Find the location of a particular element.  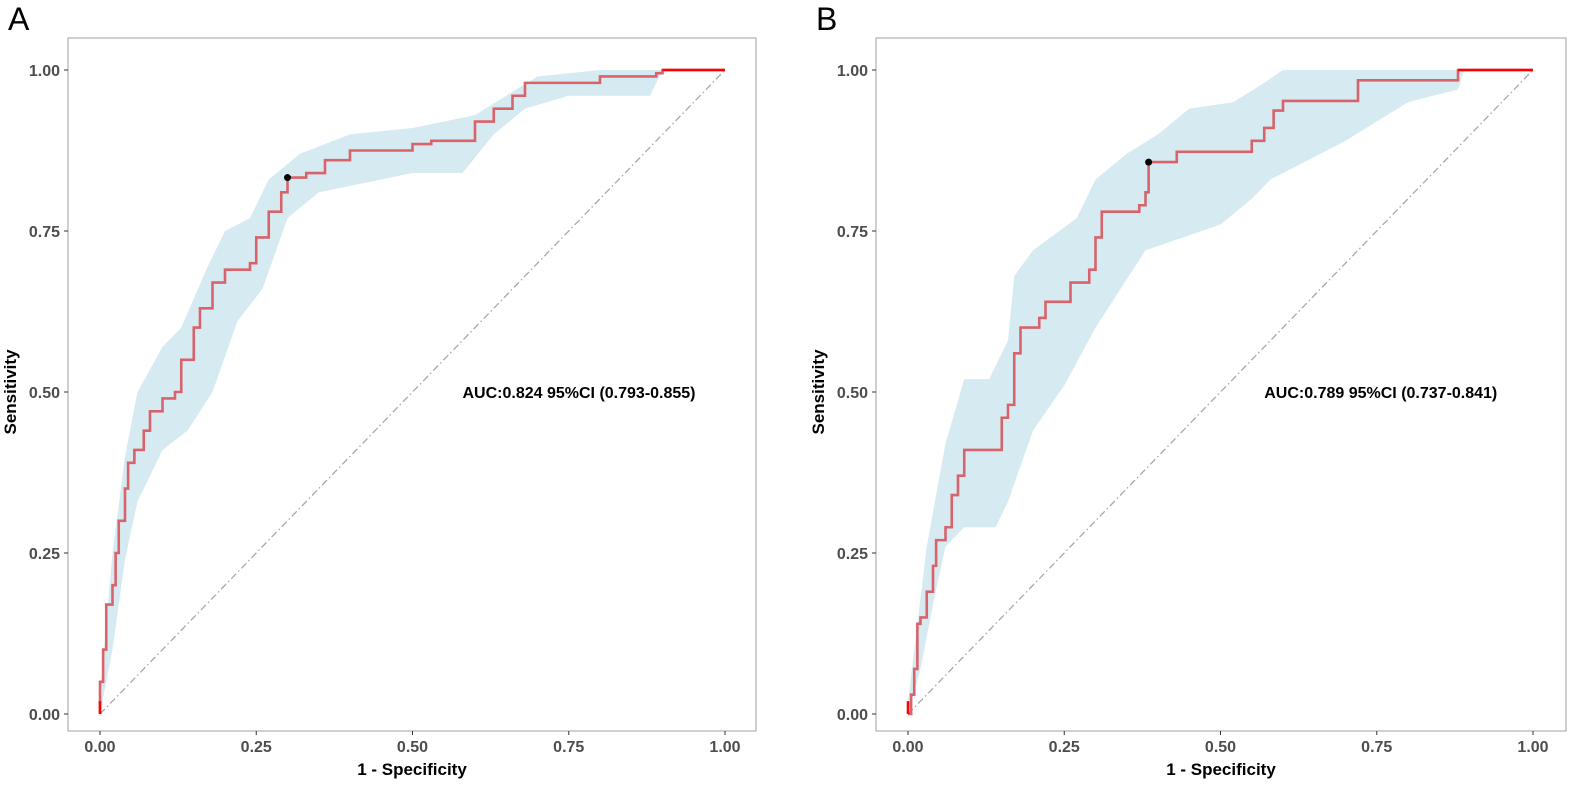

panel-label: B is located at coordinates (826, 19).